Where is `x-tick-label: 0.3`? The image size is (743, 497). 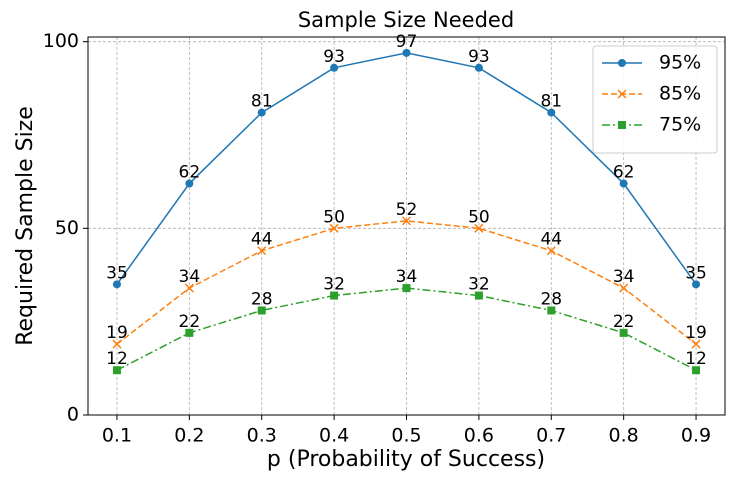 x-tick-label: 0.3 is located at coordinates (262, 436).